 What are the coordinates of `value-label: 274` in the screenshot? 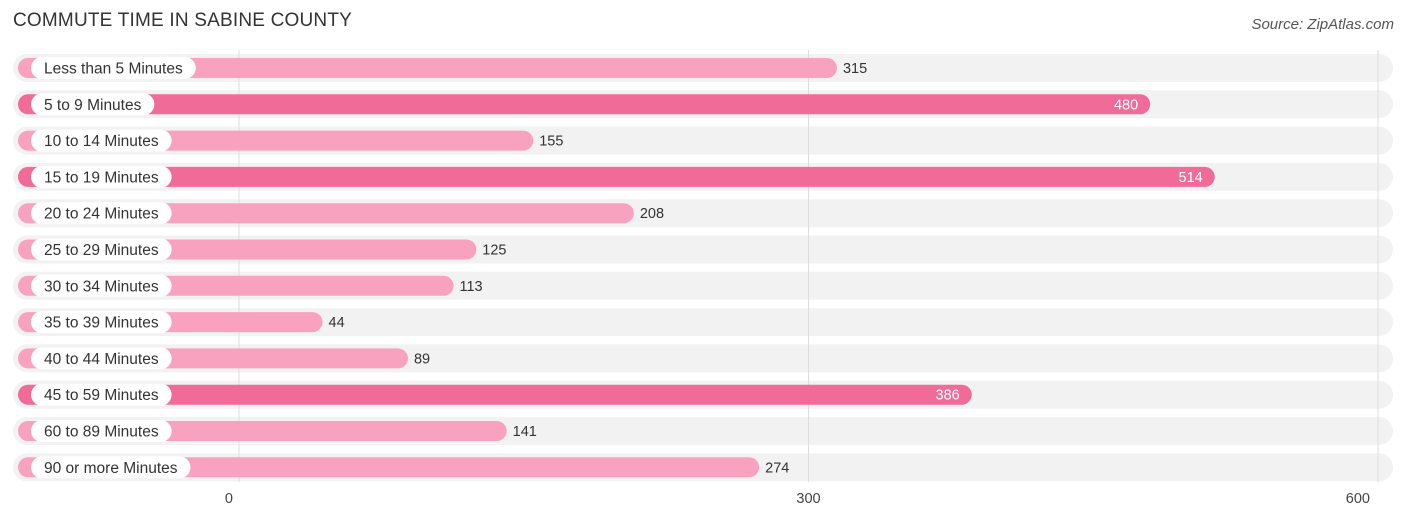 It's located at (777, 468).